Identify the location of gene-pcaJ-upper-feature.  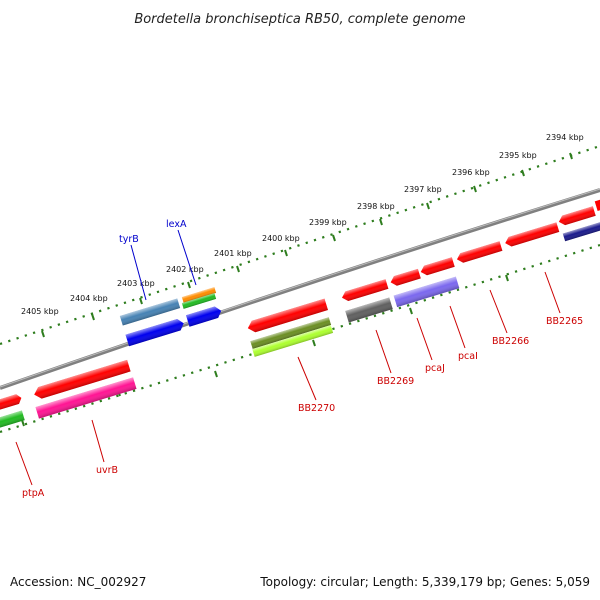
(405, 277).